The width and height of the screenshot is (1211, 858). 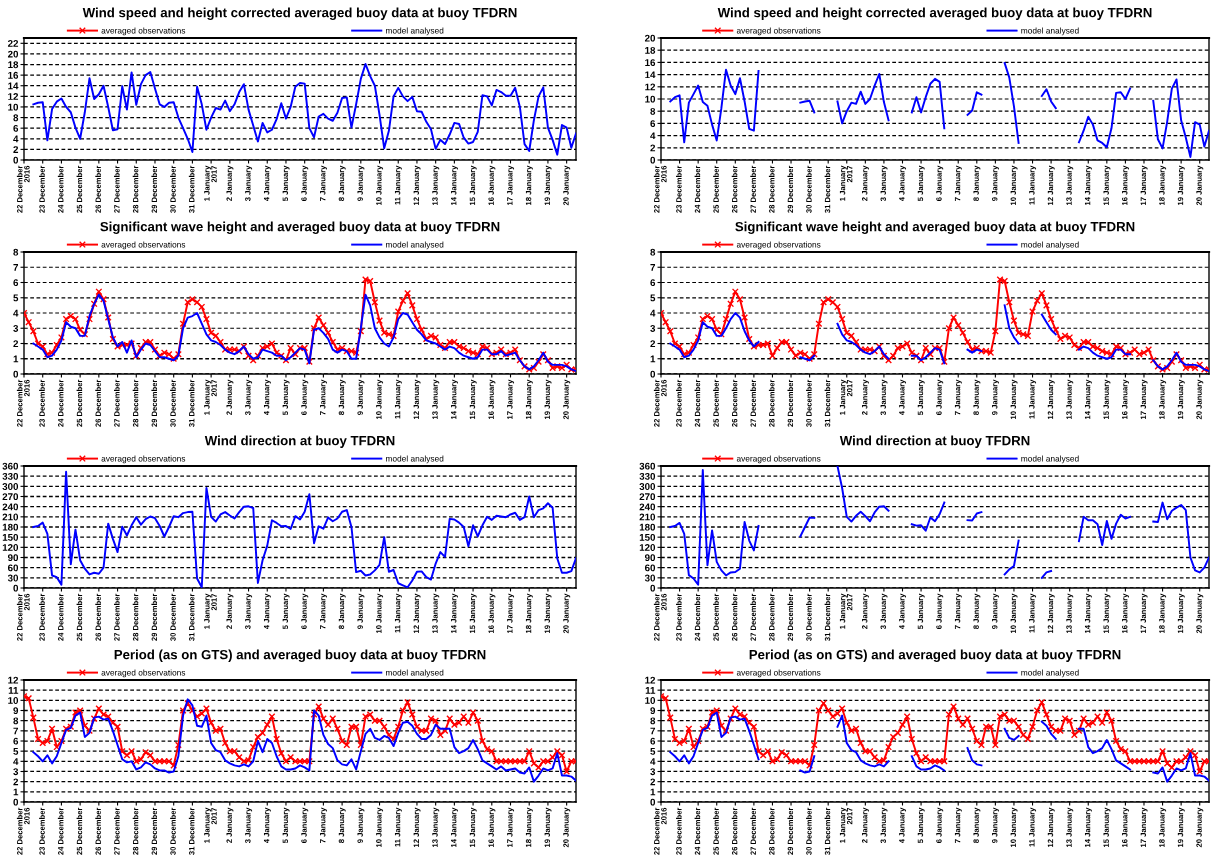 What do you see at coordinates (13, 43) in the screenshot?
I see `y-tick-label: 22` at bounding box center [13, 43].